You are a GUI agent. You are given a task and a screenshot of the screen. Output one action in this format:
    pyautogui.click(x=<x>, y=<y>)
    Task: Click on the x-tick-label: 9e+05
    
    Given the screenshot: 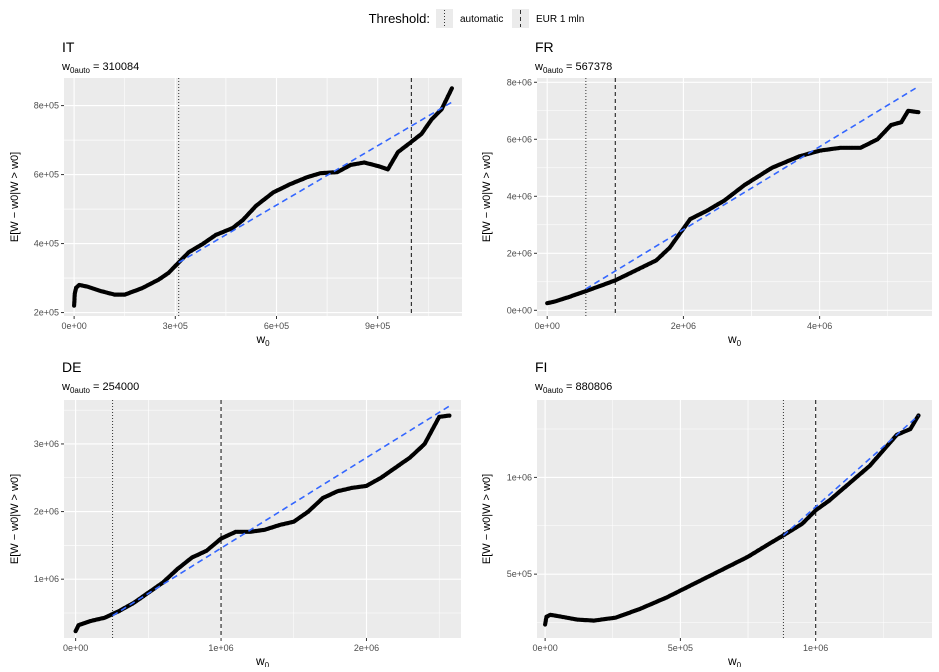 What is the action you would take?
    pyautogui.click(x=377, y=326)
    